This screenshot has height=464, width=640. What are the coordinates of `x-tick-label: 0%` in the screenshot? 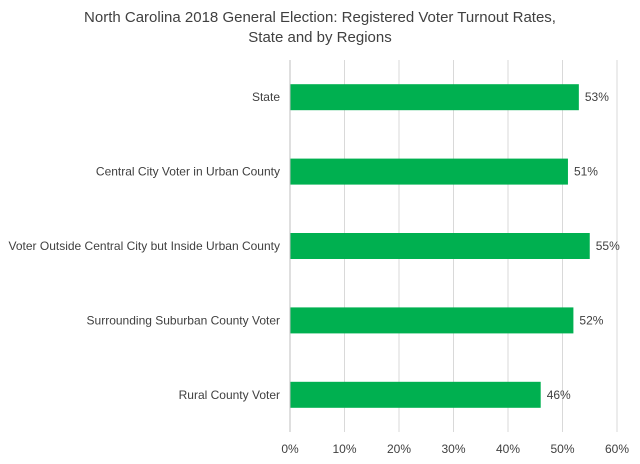 It's located at (290, 449).